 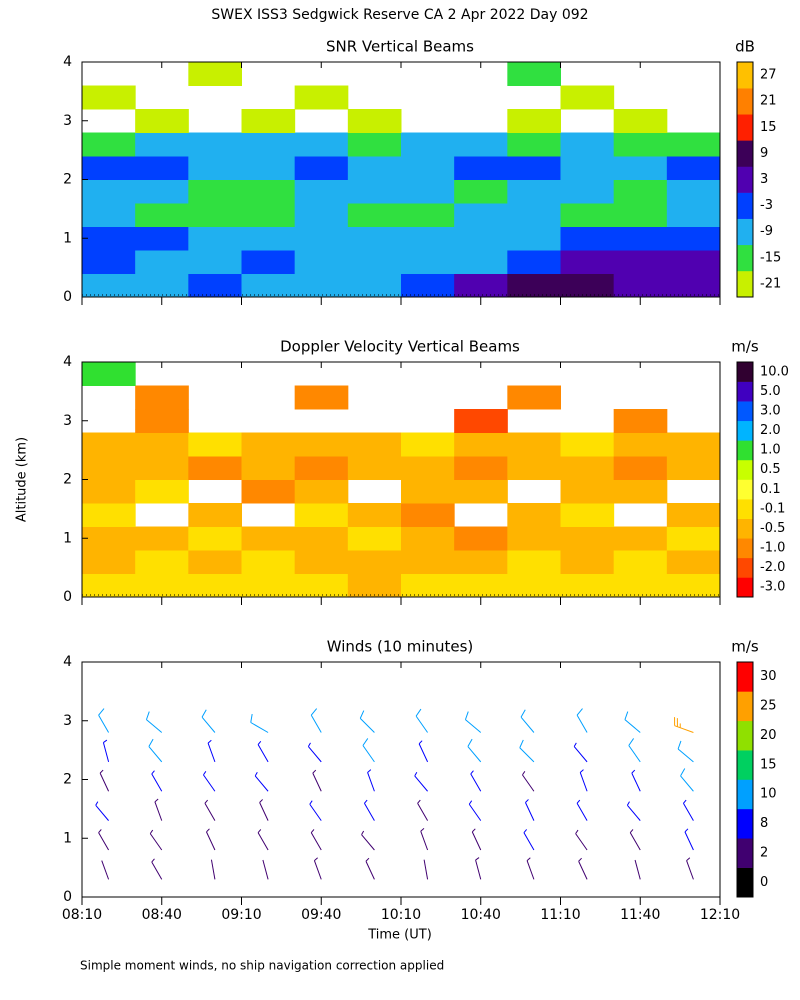 I want to click on colorbar-label: -9, so click(x=766, y=231).